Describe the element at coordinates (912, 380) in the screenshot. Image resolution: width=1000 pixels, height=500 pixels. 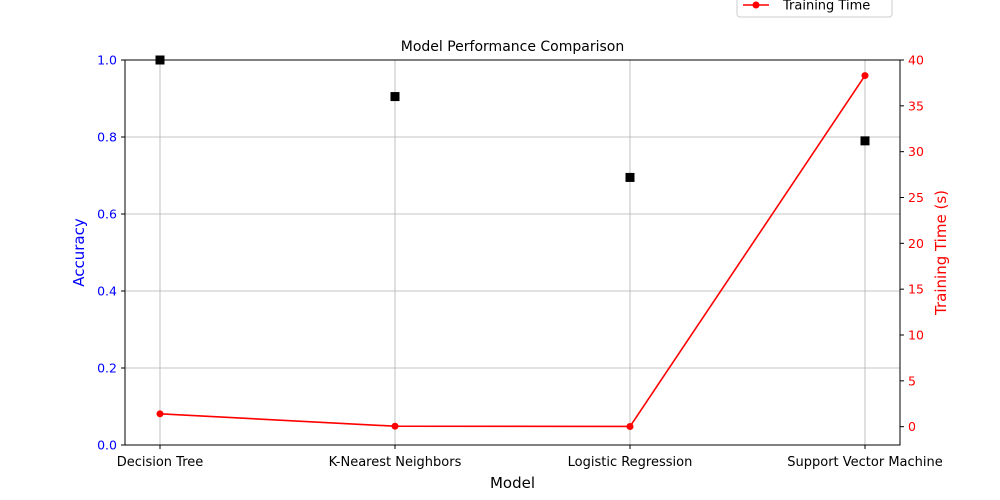
I see `y-right-tick-label: 5` at that location.